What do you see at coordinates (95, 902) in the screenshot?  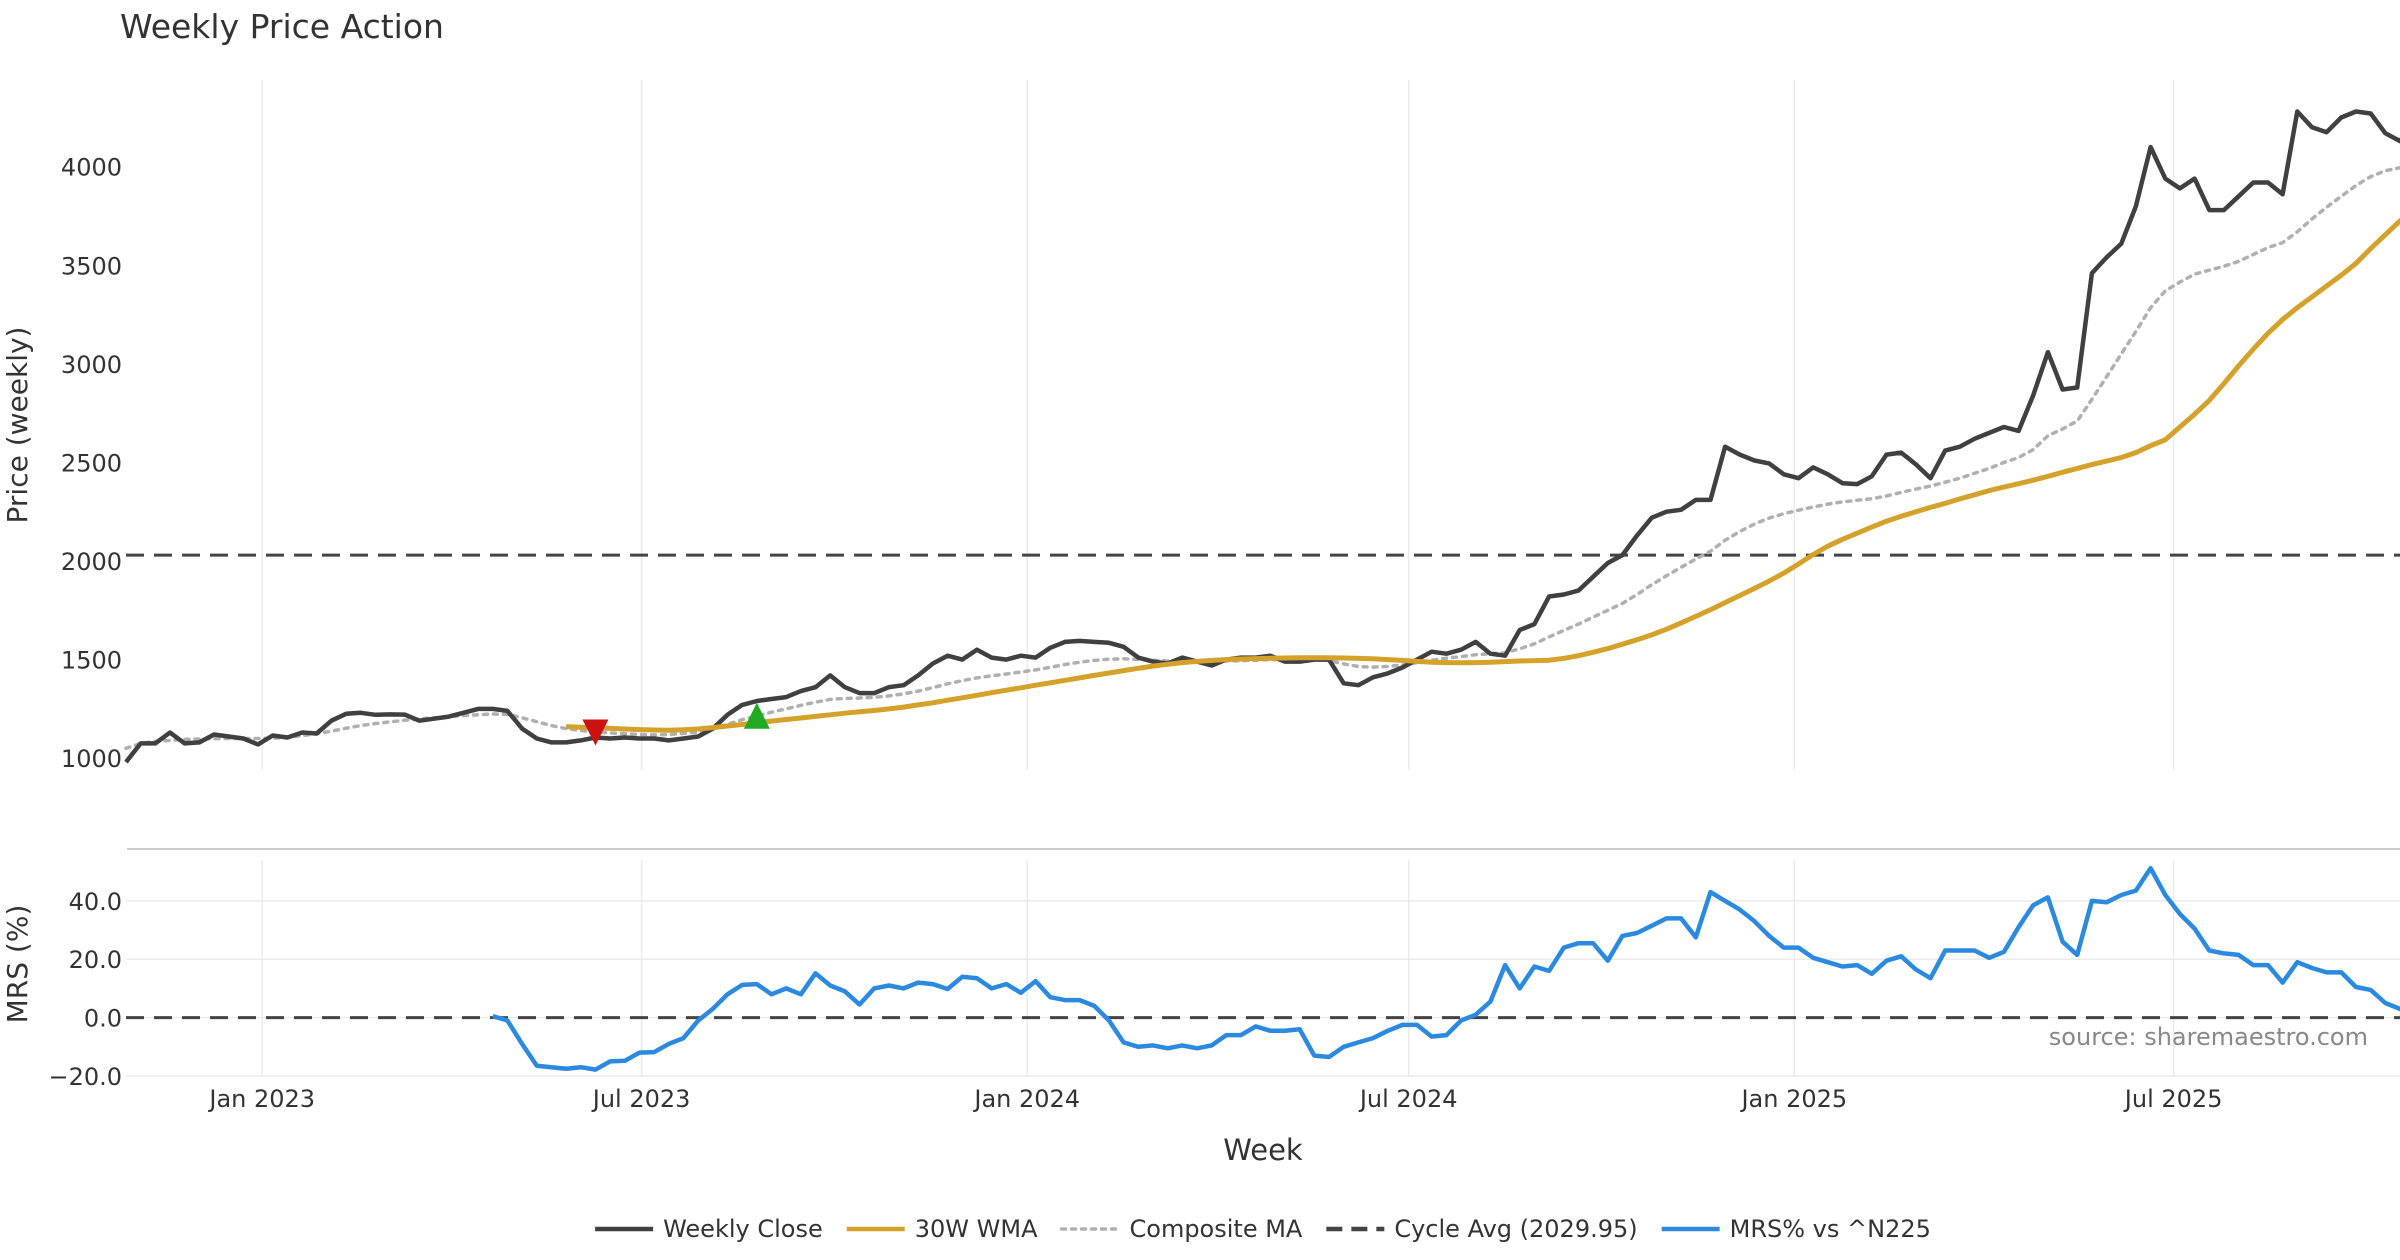 I see `mrs-y-tick-label: 40.0` at bounding box center [95, 902].